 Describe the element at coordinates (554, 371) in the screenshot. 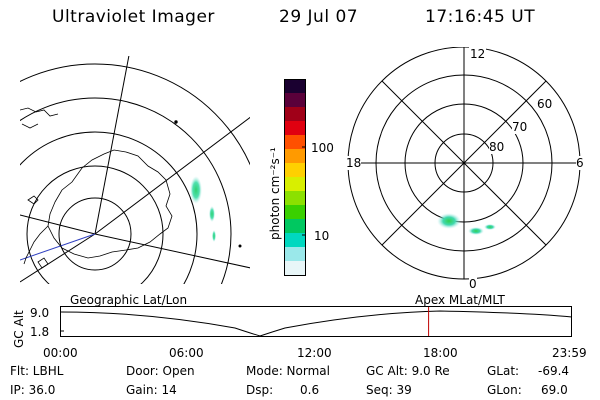

I see `glat-value: -69.4` at that location.